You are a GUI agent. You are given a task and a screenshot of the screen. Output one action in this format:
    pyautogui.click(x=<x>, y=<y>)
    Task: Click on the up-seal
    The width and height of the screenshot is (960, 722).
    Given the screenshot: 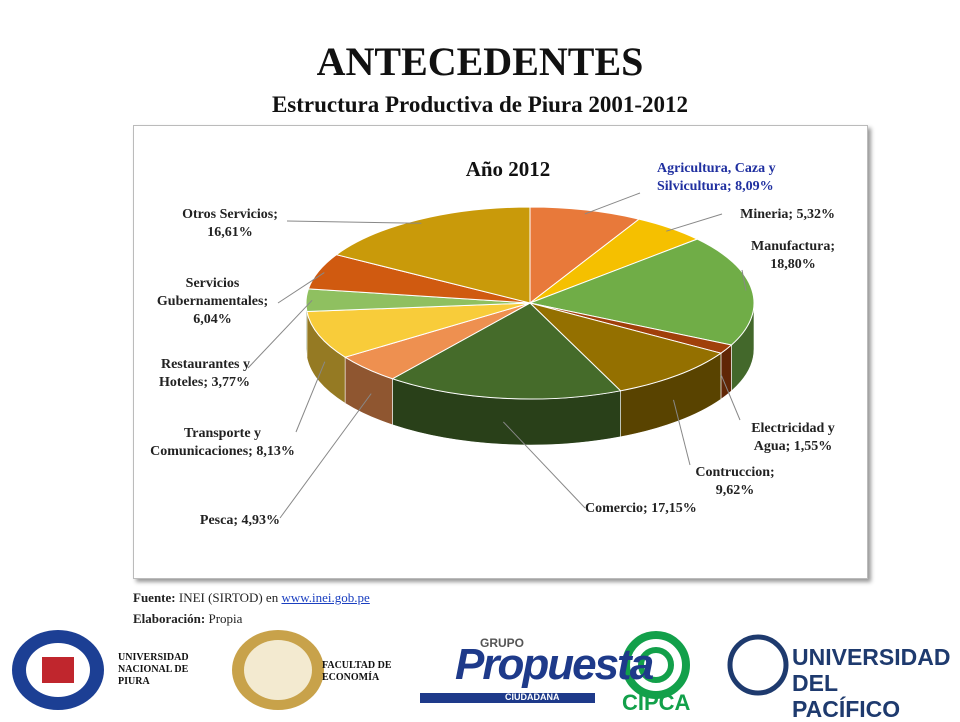 What is the action you would take?
    pyautogui.click(x=758, y=665)
    